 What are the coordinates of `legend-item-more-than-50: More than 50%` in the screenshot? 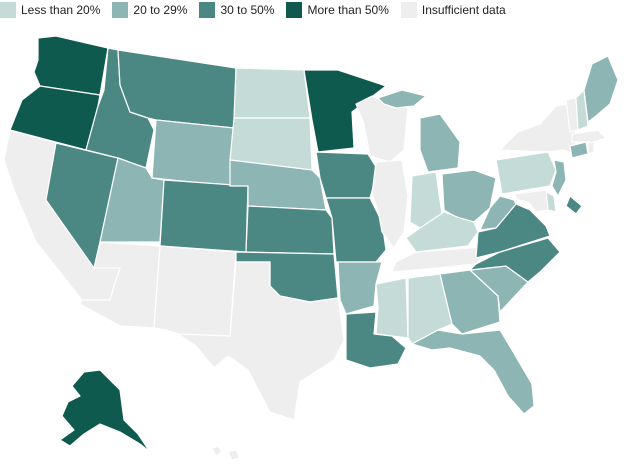 It's located at (337, 10).